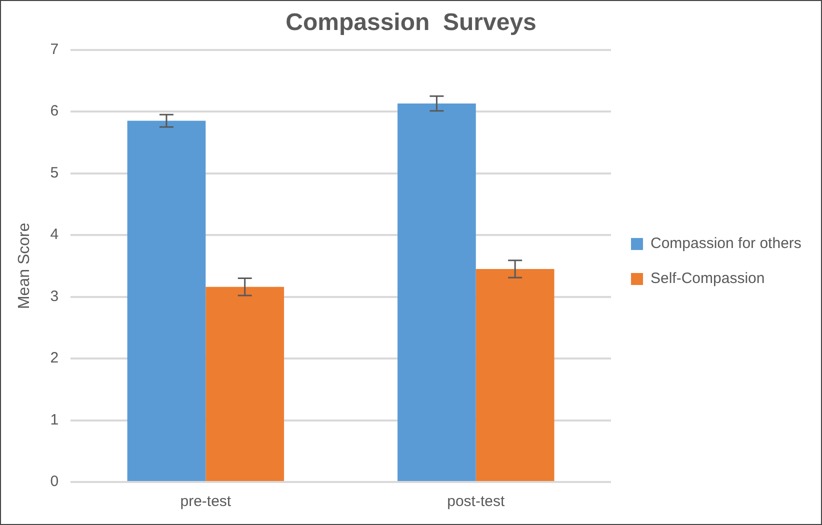  Describe the element at coordinates (54, 358) in the screenshot. I see `y-tick-label: 2` at that location.